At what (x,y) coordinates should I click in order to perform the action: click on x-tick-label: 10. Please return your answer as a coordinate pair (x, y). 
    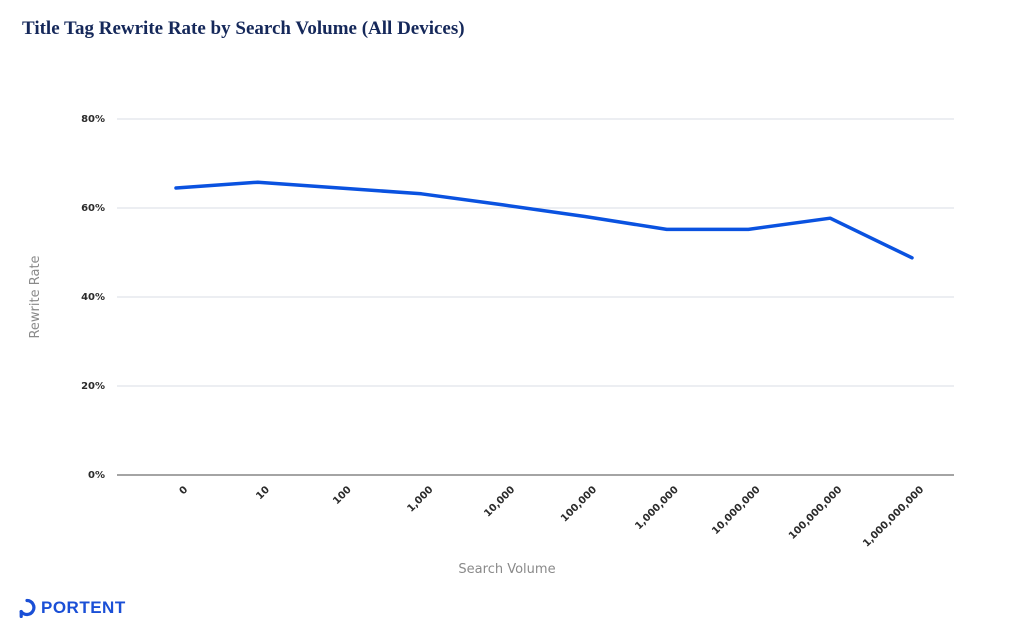
    Looking at the image, I should click on (263, 493).